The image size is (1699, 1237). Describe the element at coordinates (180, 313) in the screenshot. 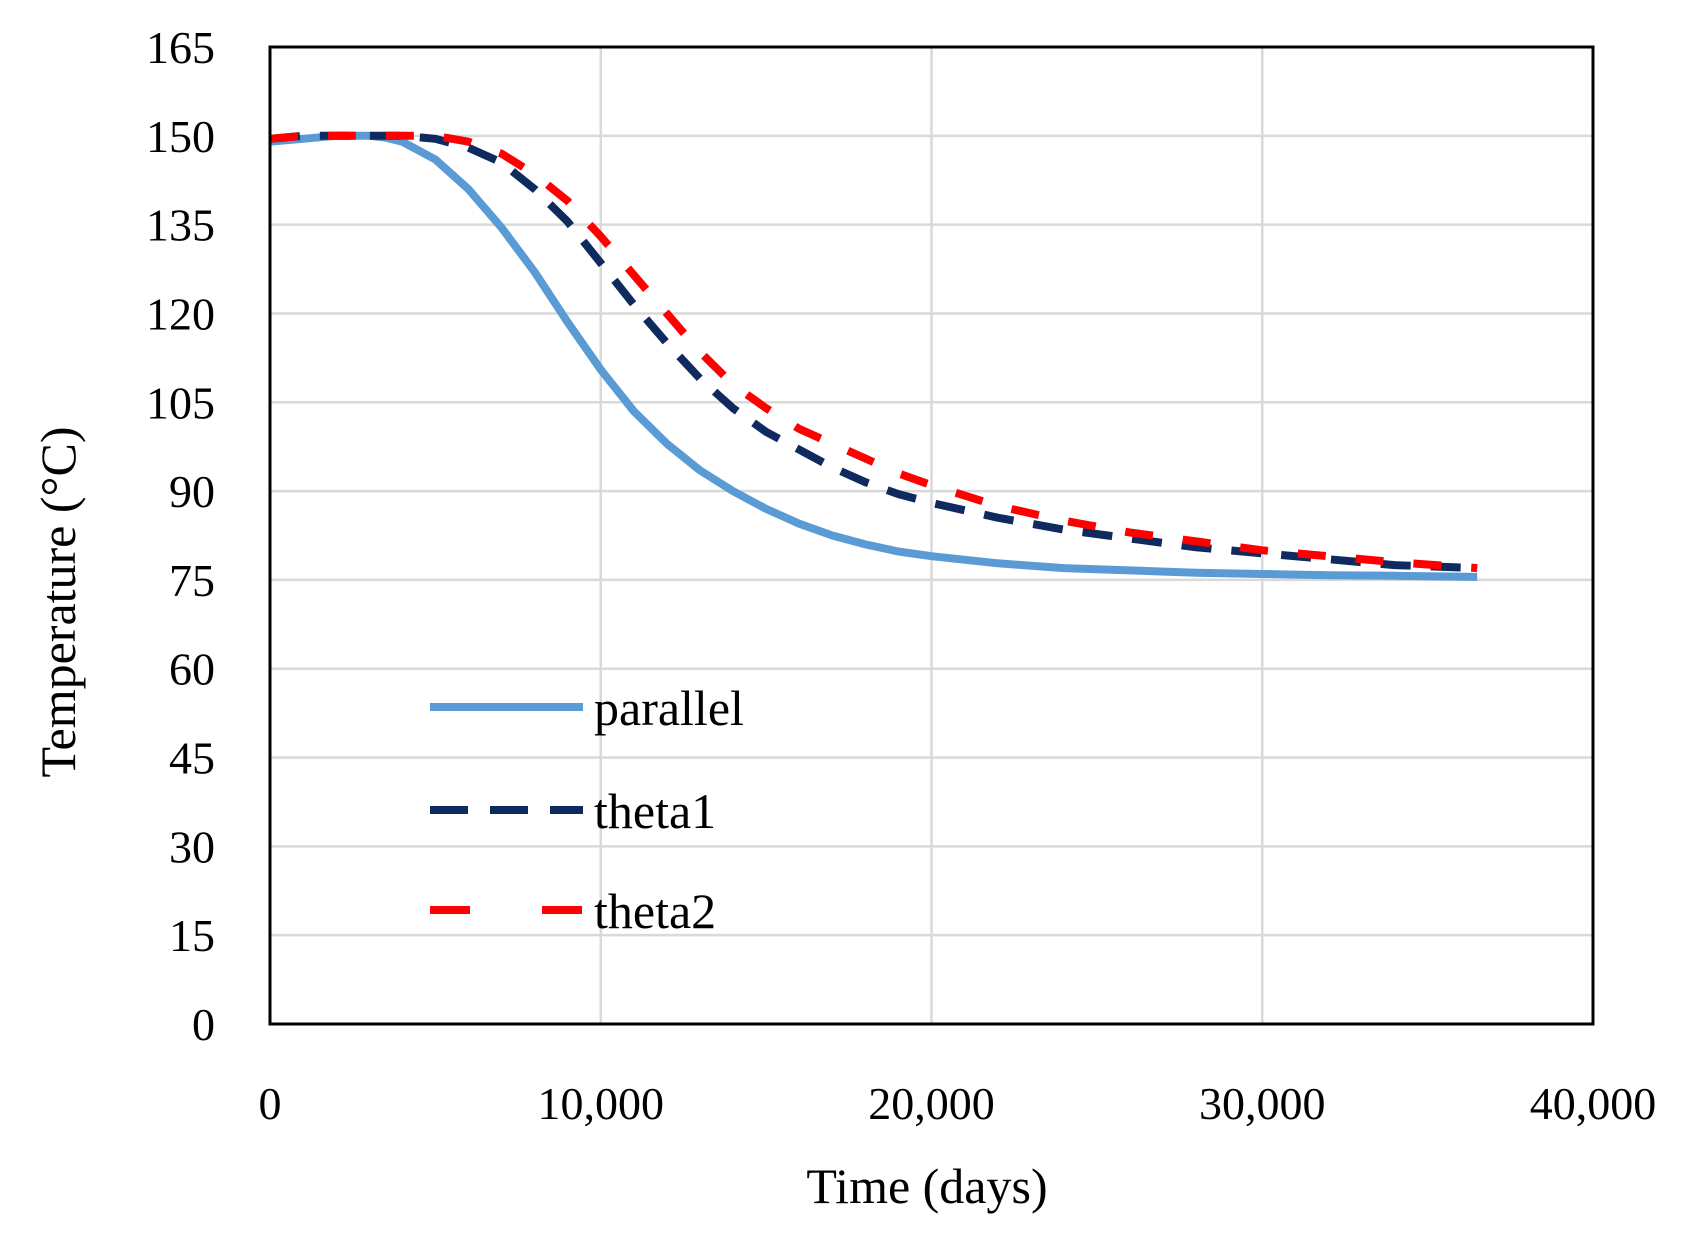

I see `y-tick-label: 120` at that location.